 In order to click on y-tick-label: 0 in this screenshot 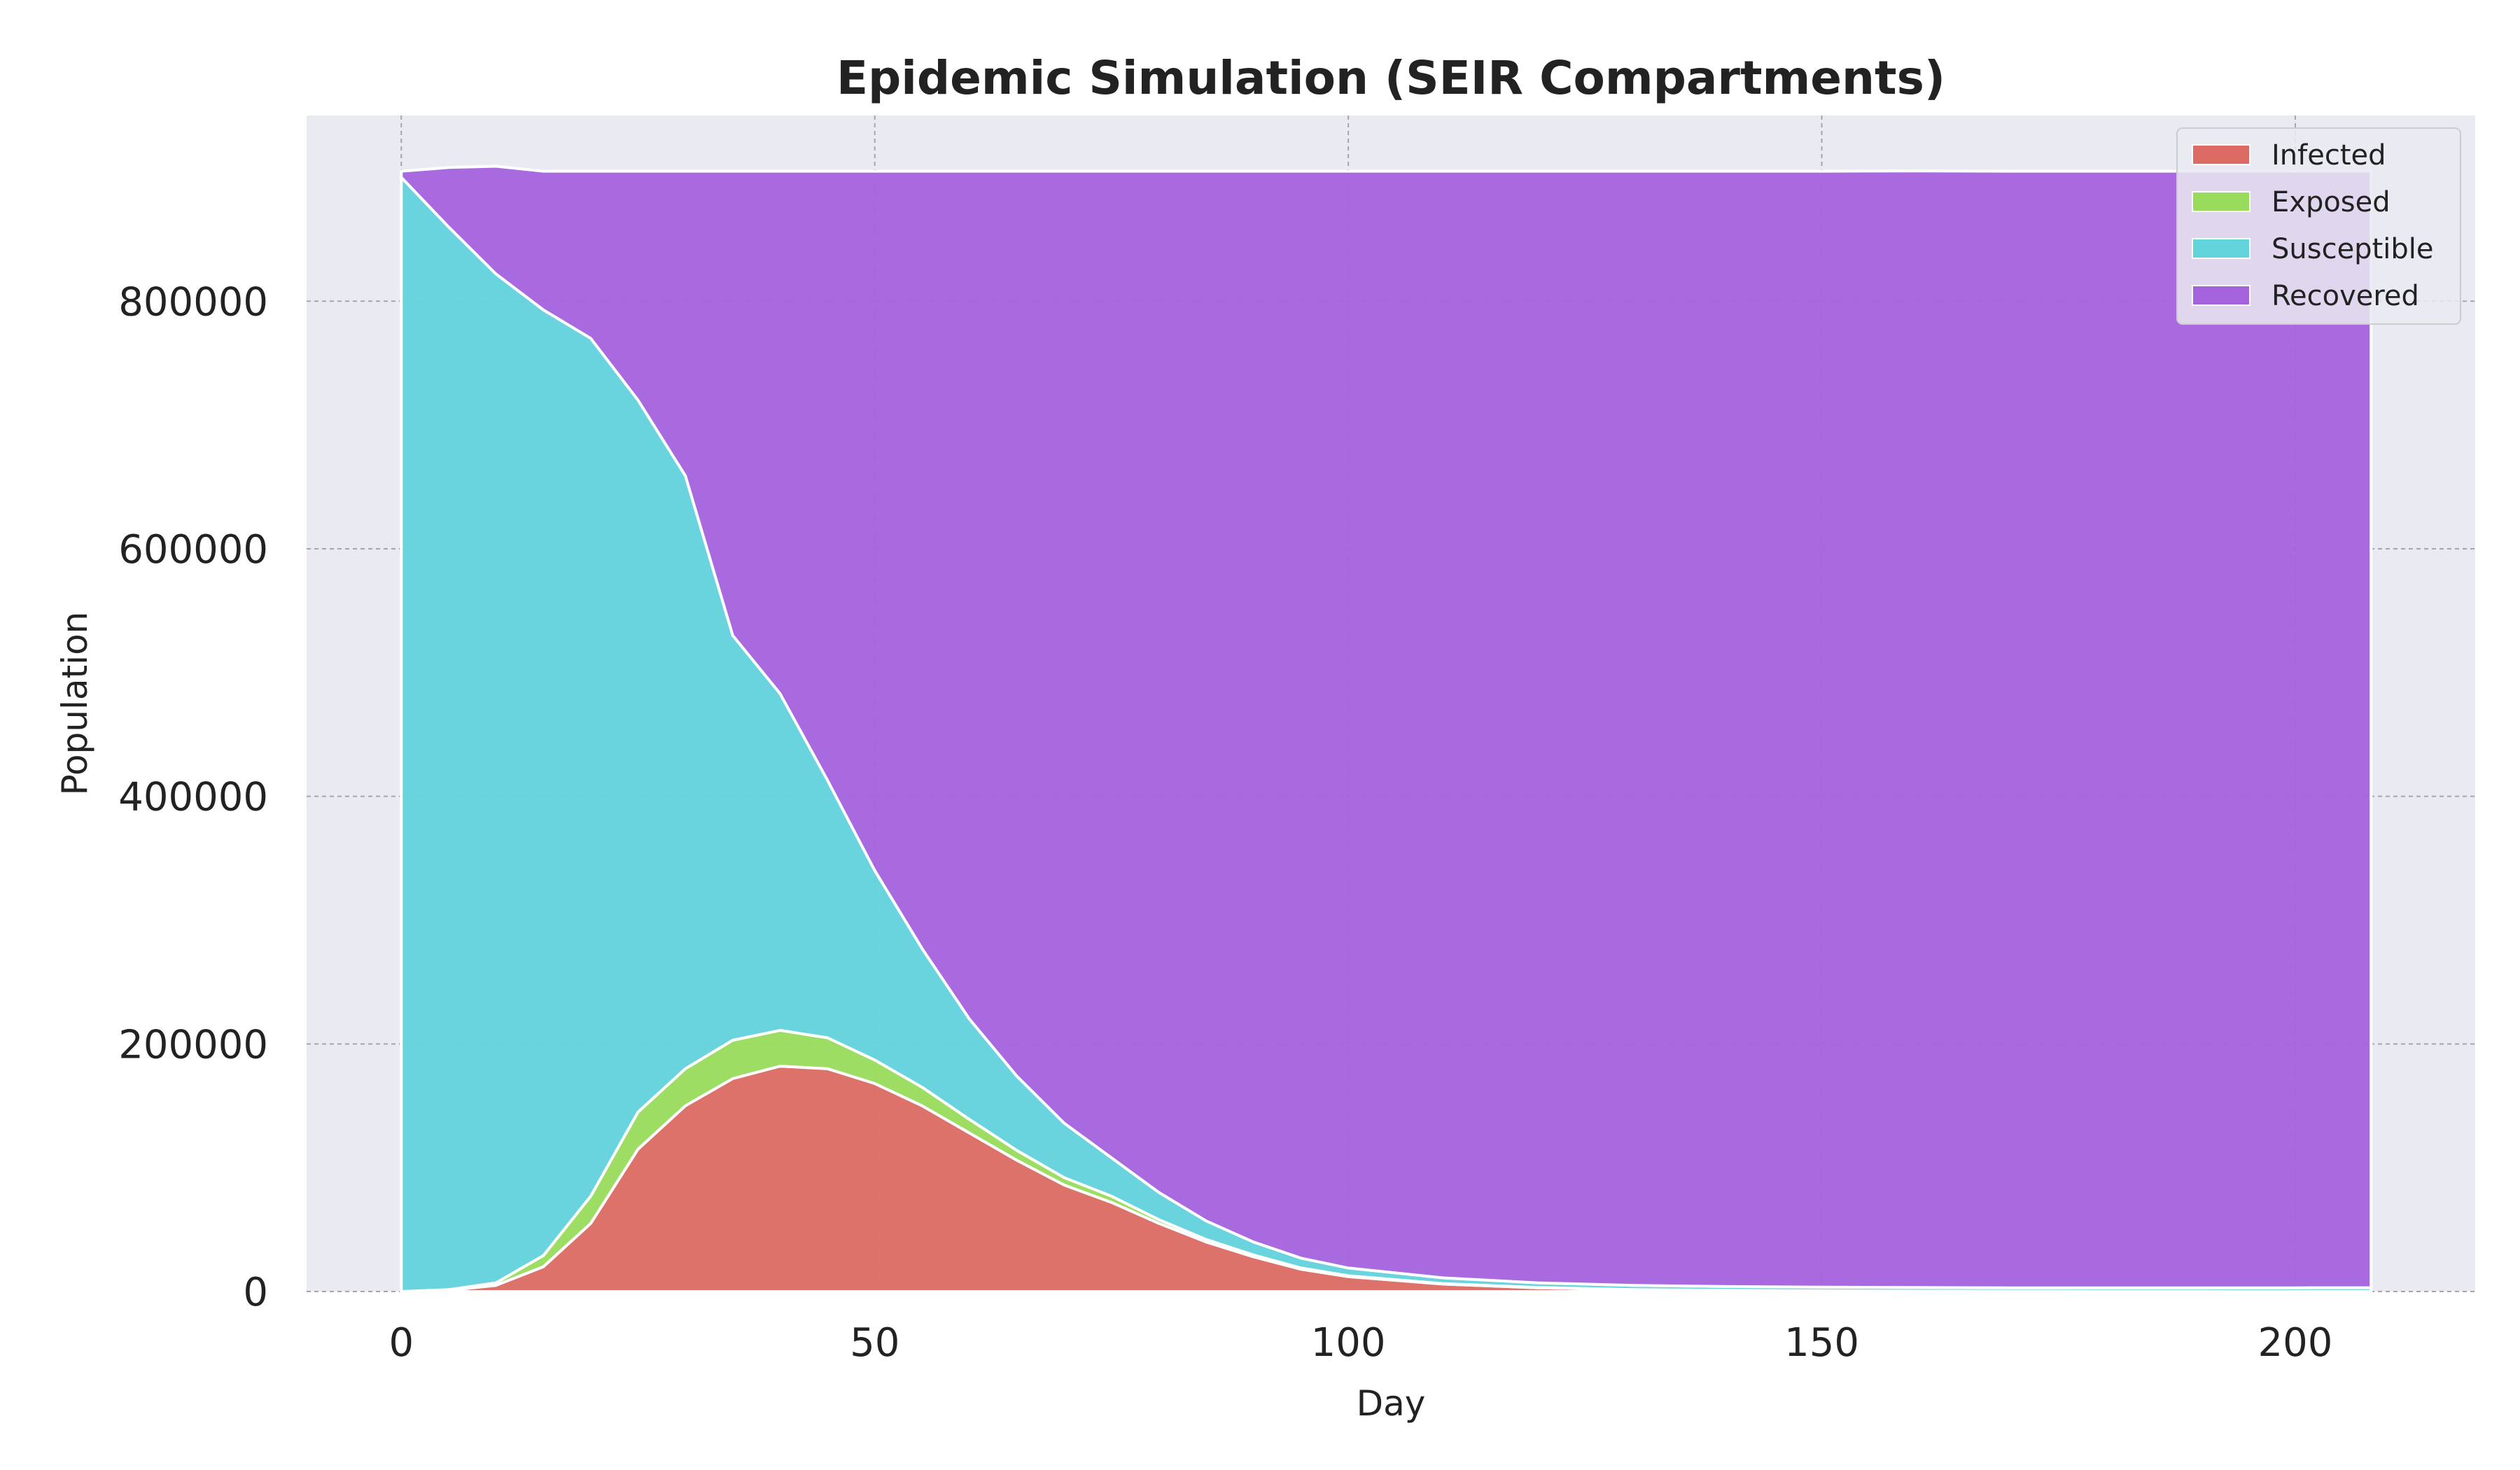, I will do `click(255, 1292)`.